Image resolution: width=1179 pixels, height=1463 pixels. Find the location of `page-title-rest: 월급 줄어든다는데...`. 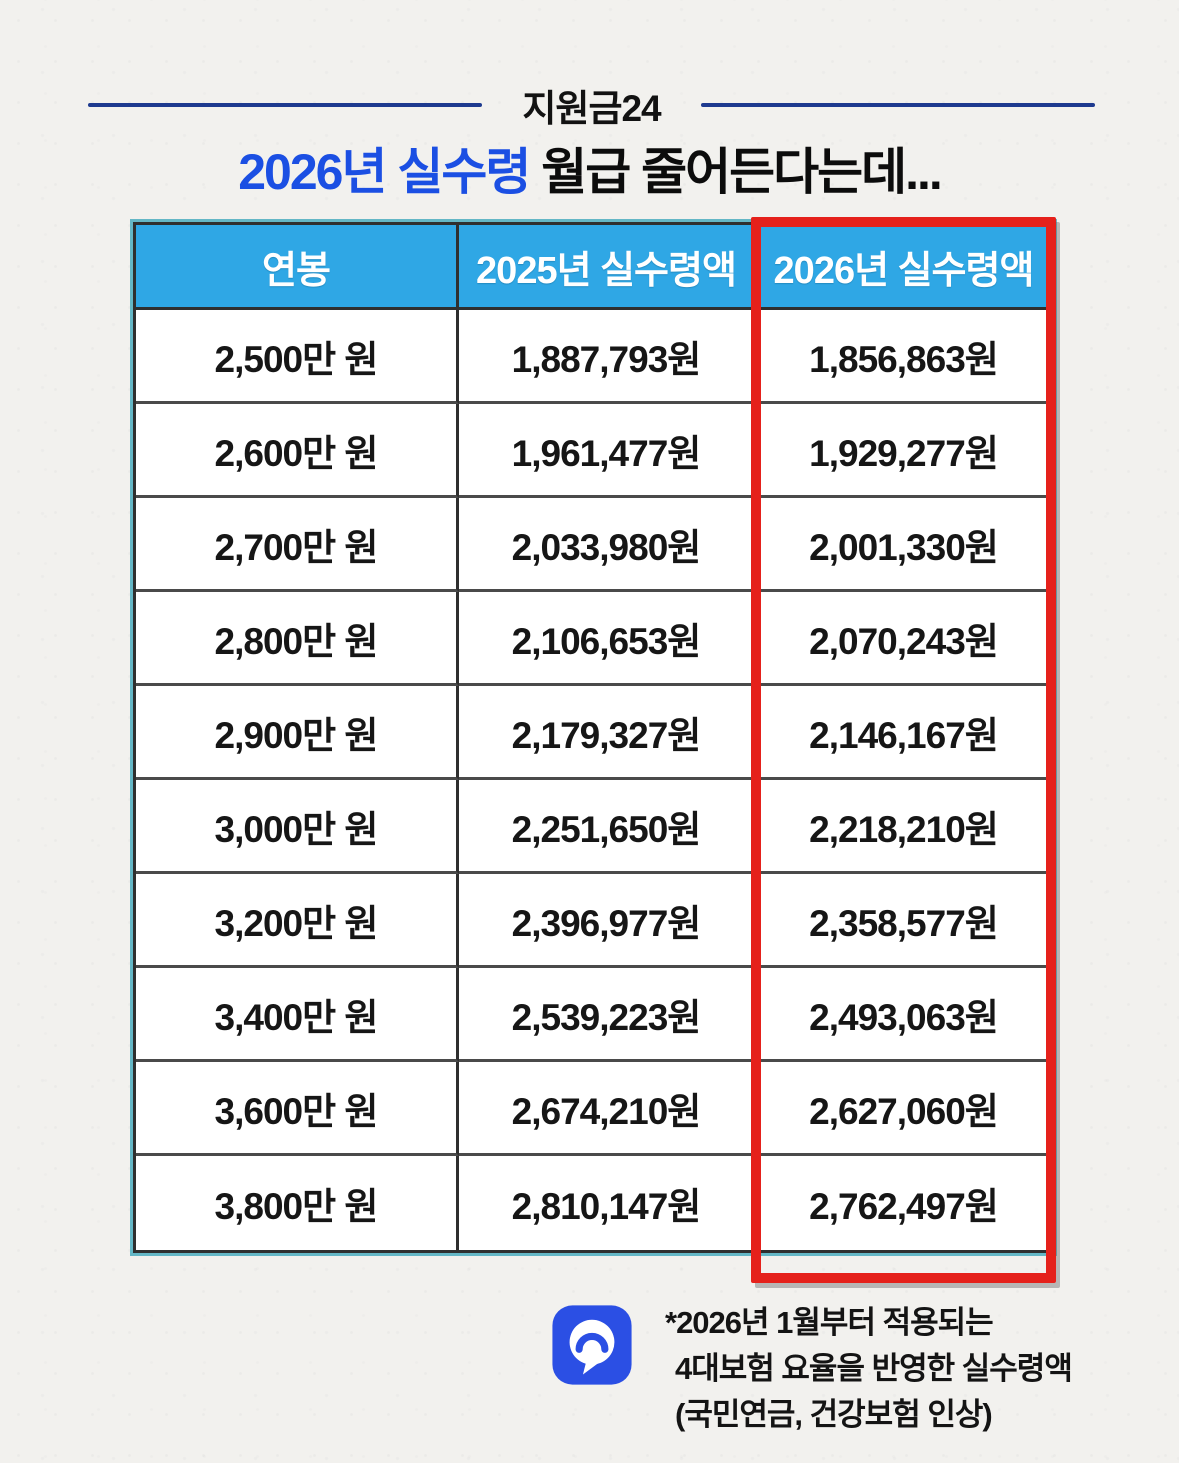

page-title-rest: 월급 줄어든다는데... is located at coordinates (736, 172).